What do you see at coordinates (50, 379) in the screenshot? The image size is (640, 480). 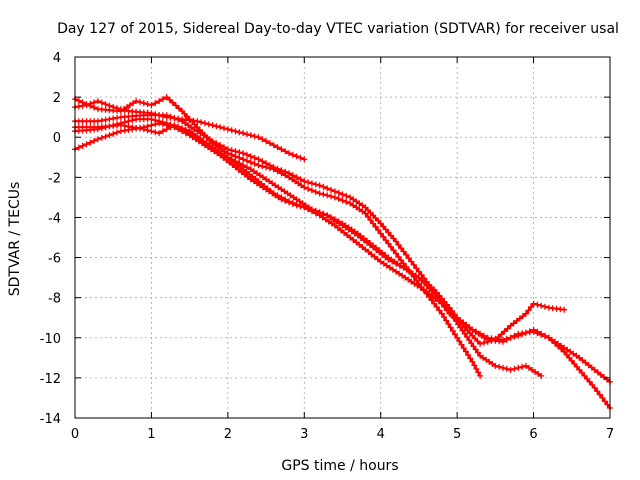 I see `y-tick-label: -12` at bounding box center [50, 379].